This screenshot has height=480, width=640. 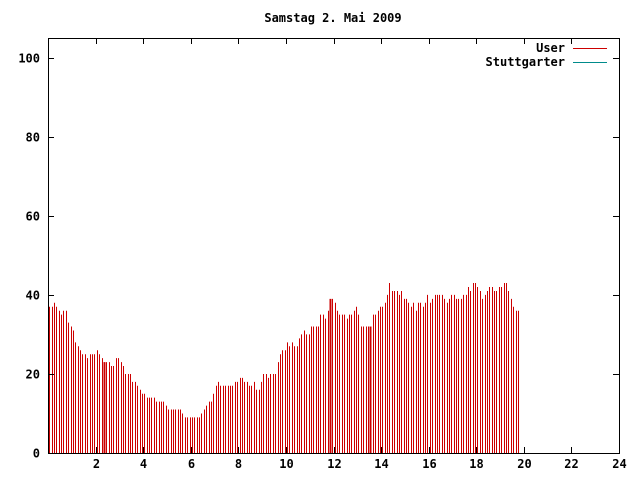 What do you see at coordinates (191, 464) in the screenshot?
I see `x-tick-label: 6` at bounding box center [191, 464].